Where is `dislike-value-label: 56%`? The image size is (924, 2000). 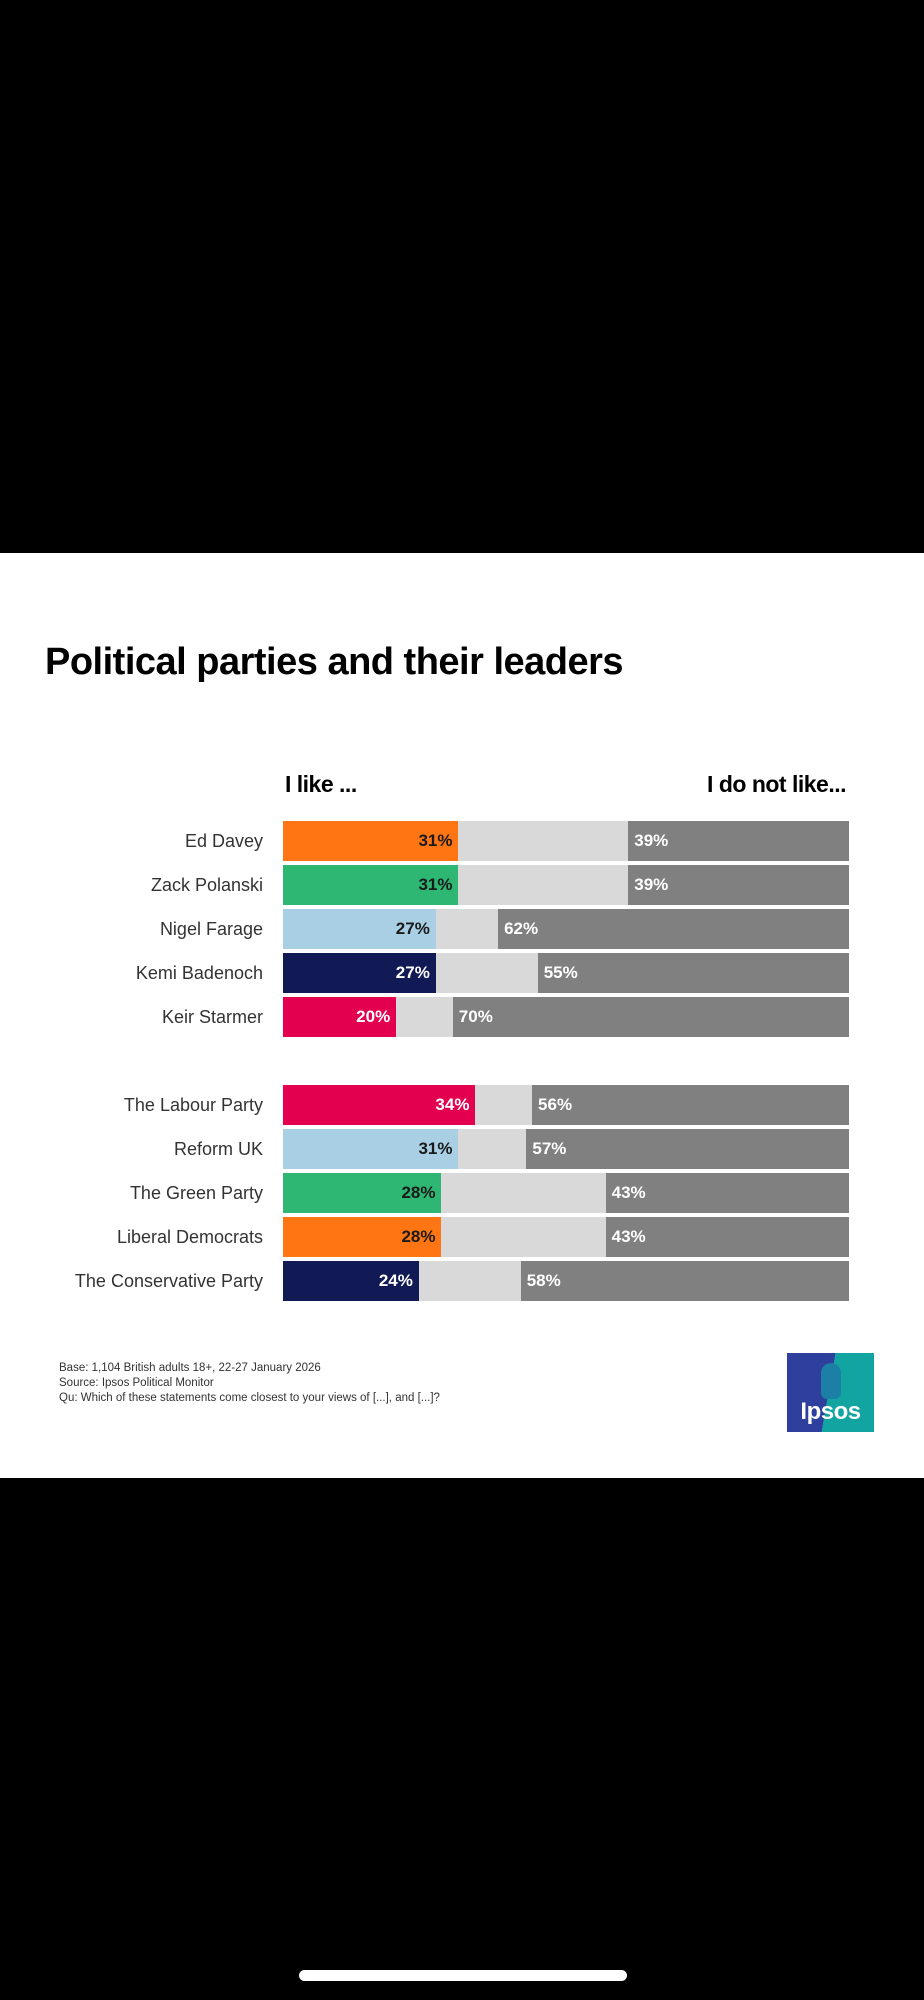 dislike-value-label: 56% is located at coordinates (555, 1104).